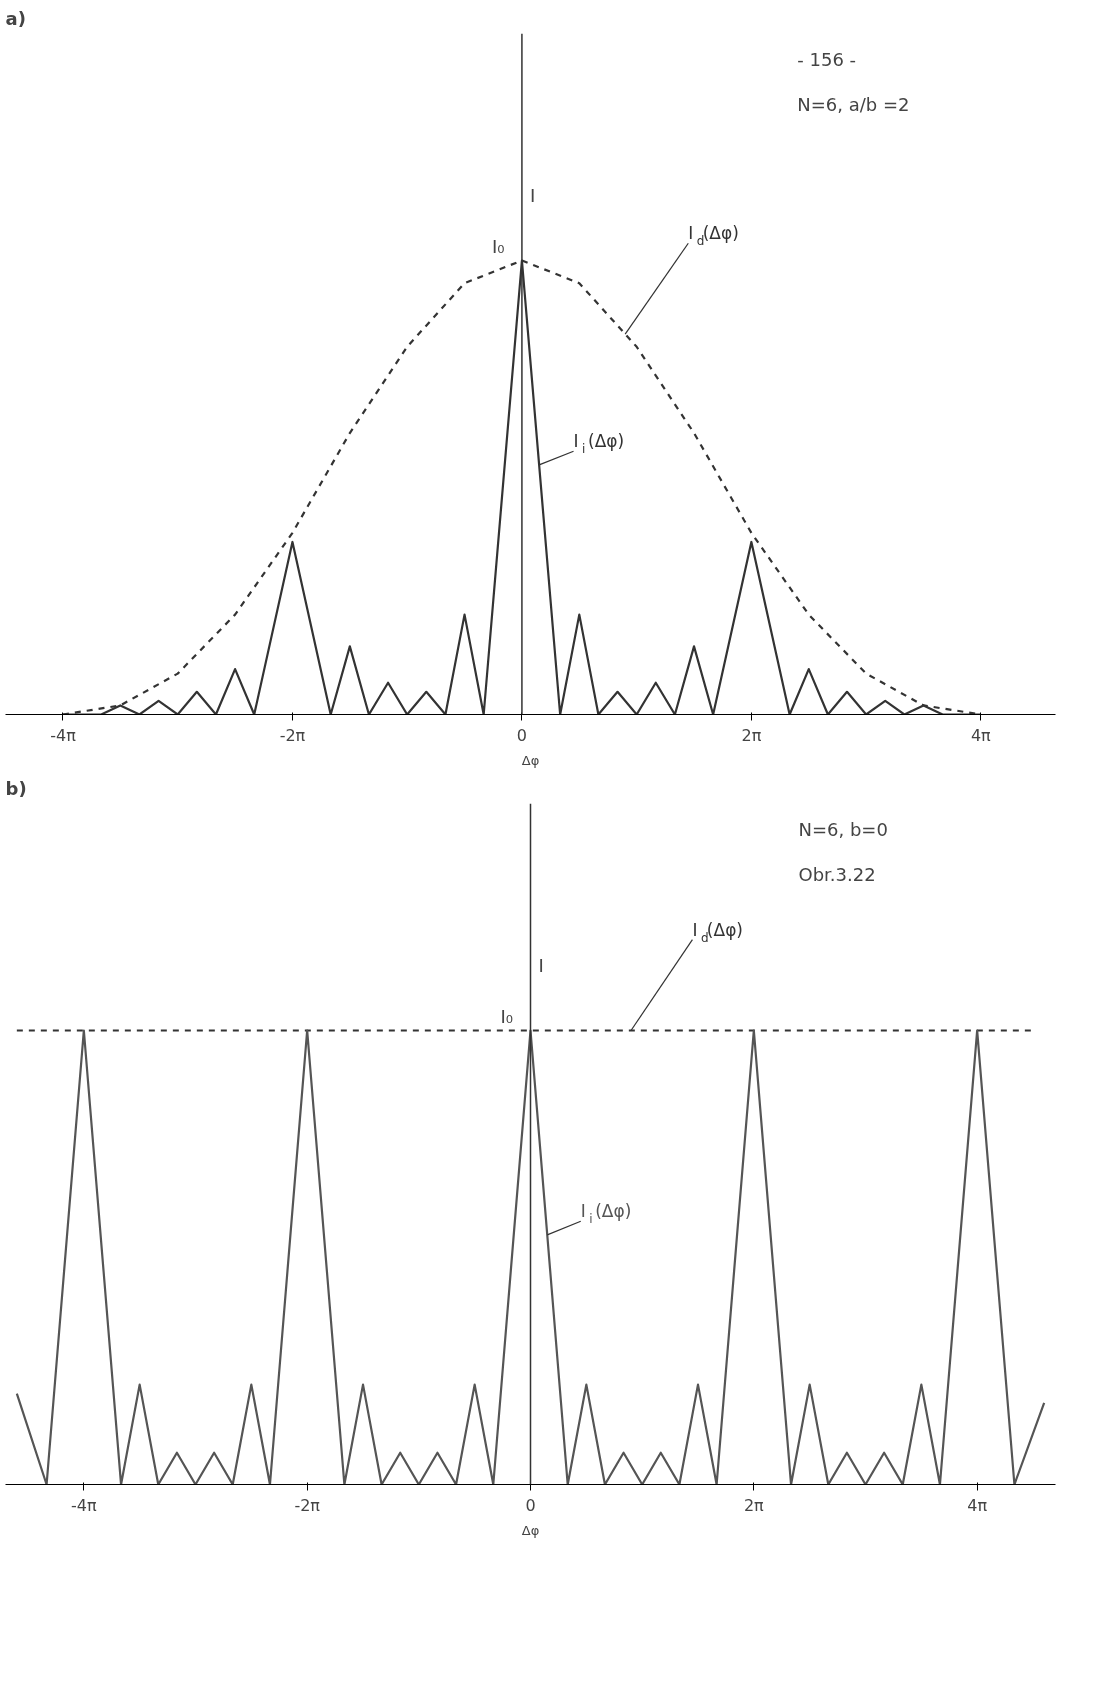 The width and height of the screenshot is (1093, 1683). I want to click on text: N=6, b=0, so click(843, 829).